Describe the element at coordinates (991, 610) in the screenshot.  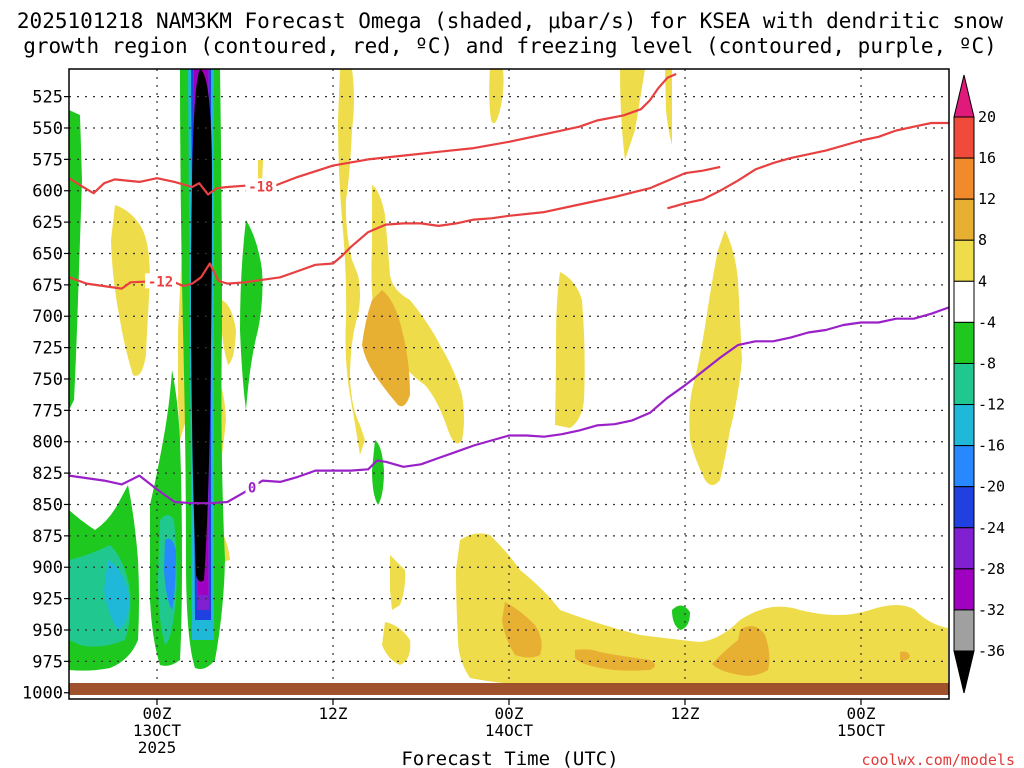
I see `colorbar-label: -32` at that location.